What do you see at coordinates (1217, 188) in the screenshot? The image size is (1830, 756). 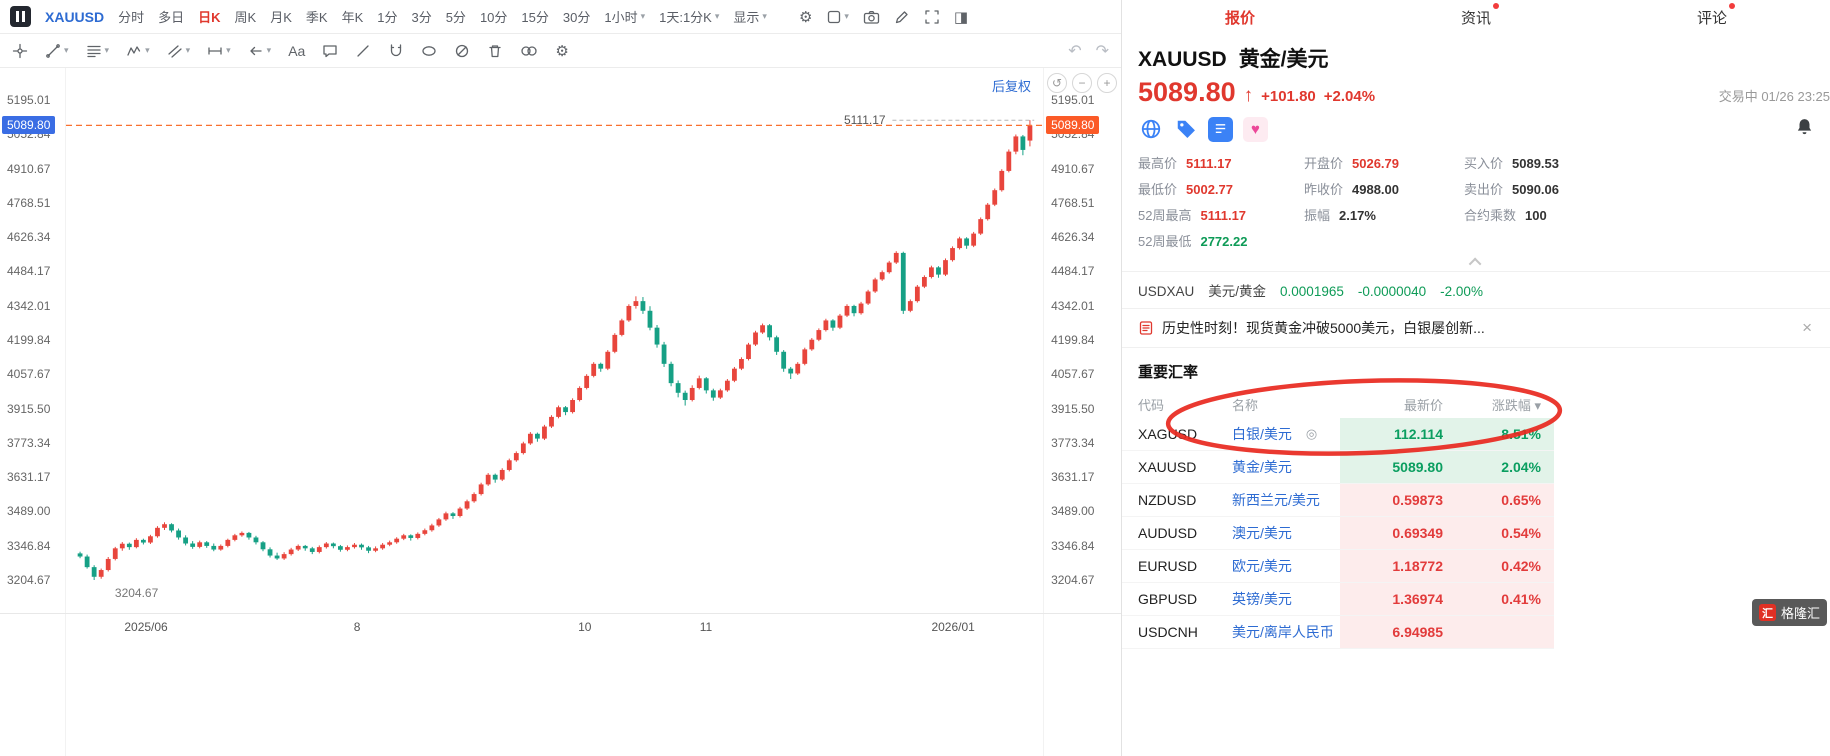 I see `stat-最低价: 最低价 5002.77` at bounding box center [1217, 188].